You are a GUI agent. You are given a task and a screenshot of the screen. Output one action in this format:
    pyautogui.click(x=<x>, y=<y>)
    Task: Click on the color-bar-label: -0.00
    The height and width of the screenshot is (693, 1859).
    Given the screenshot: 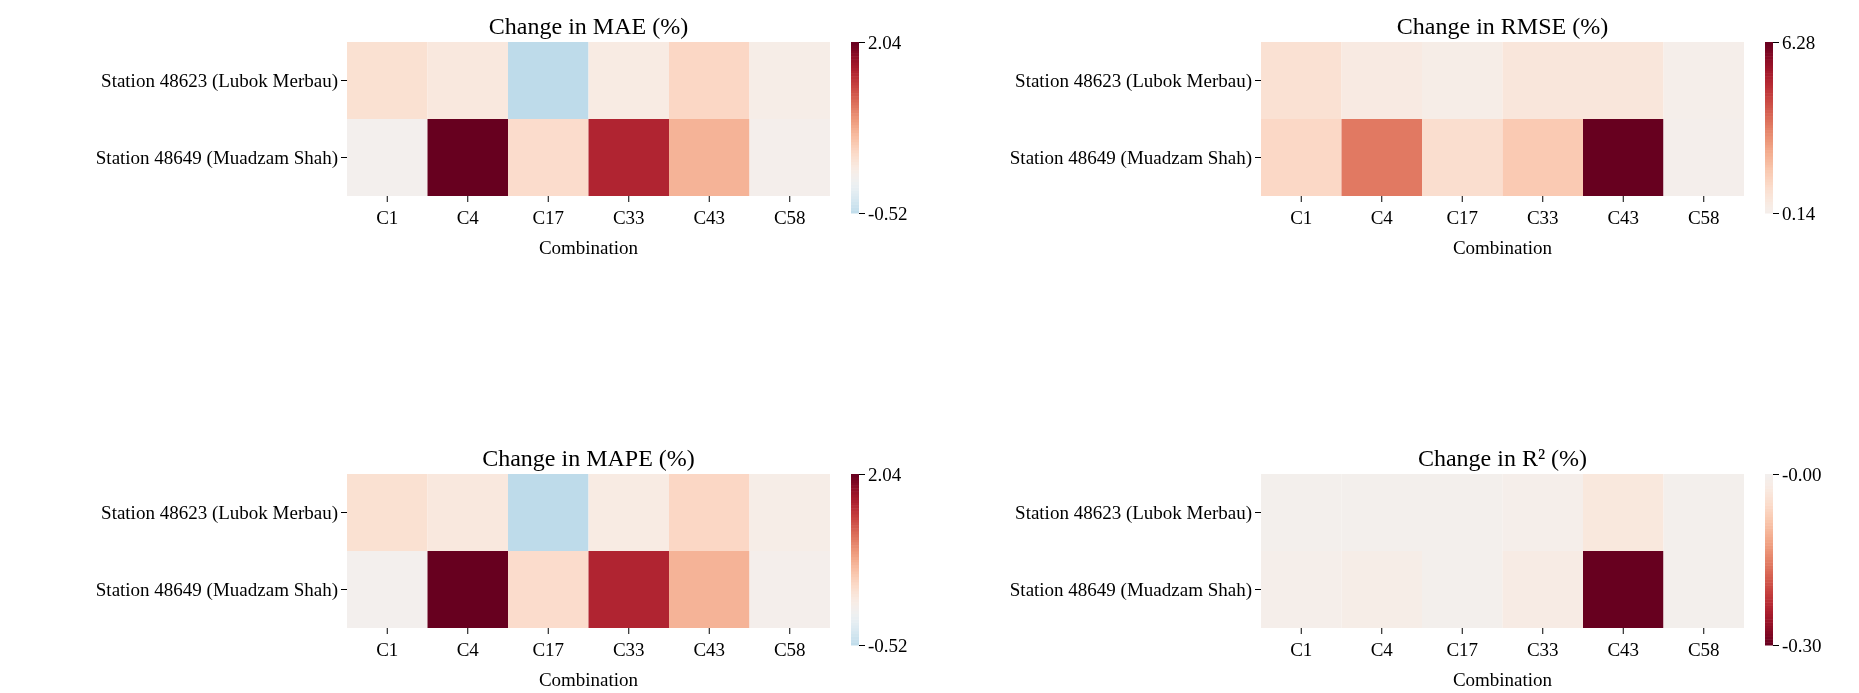 What is the action you would take?
    pyautogui.click(x=1802, y=474)
    